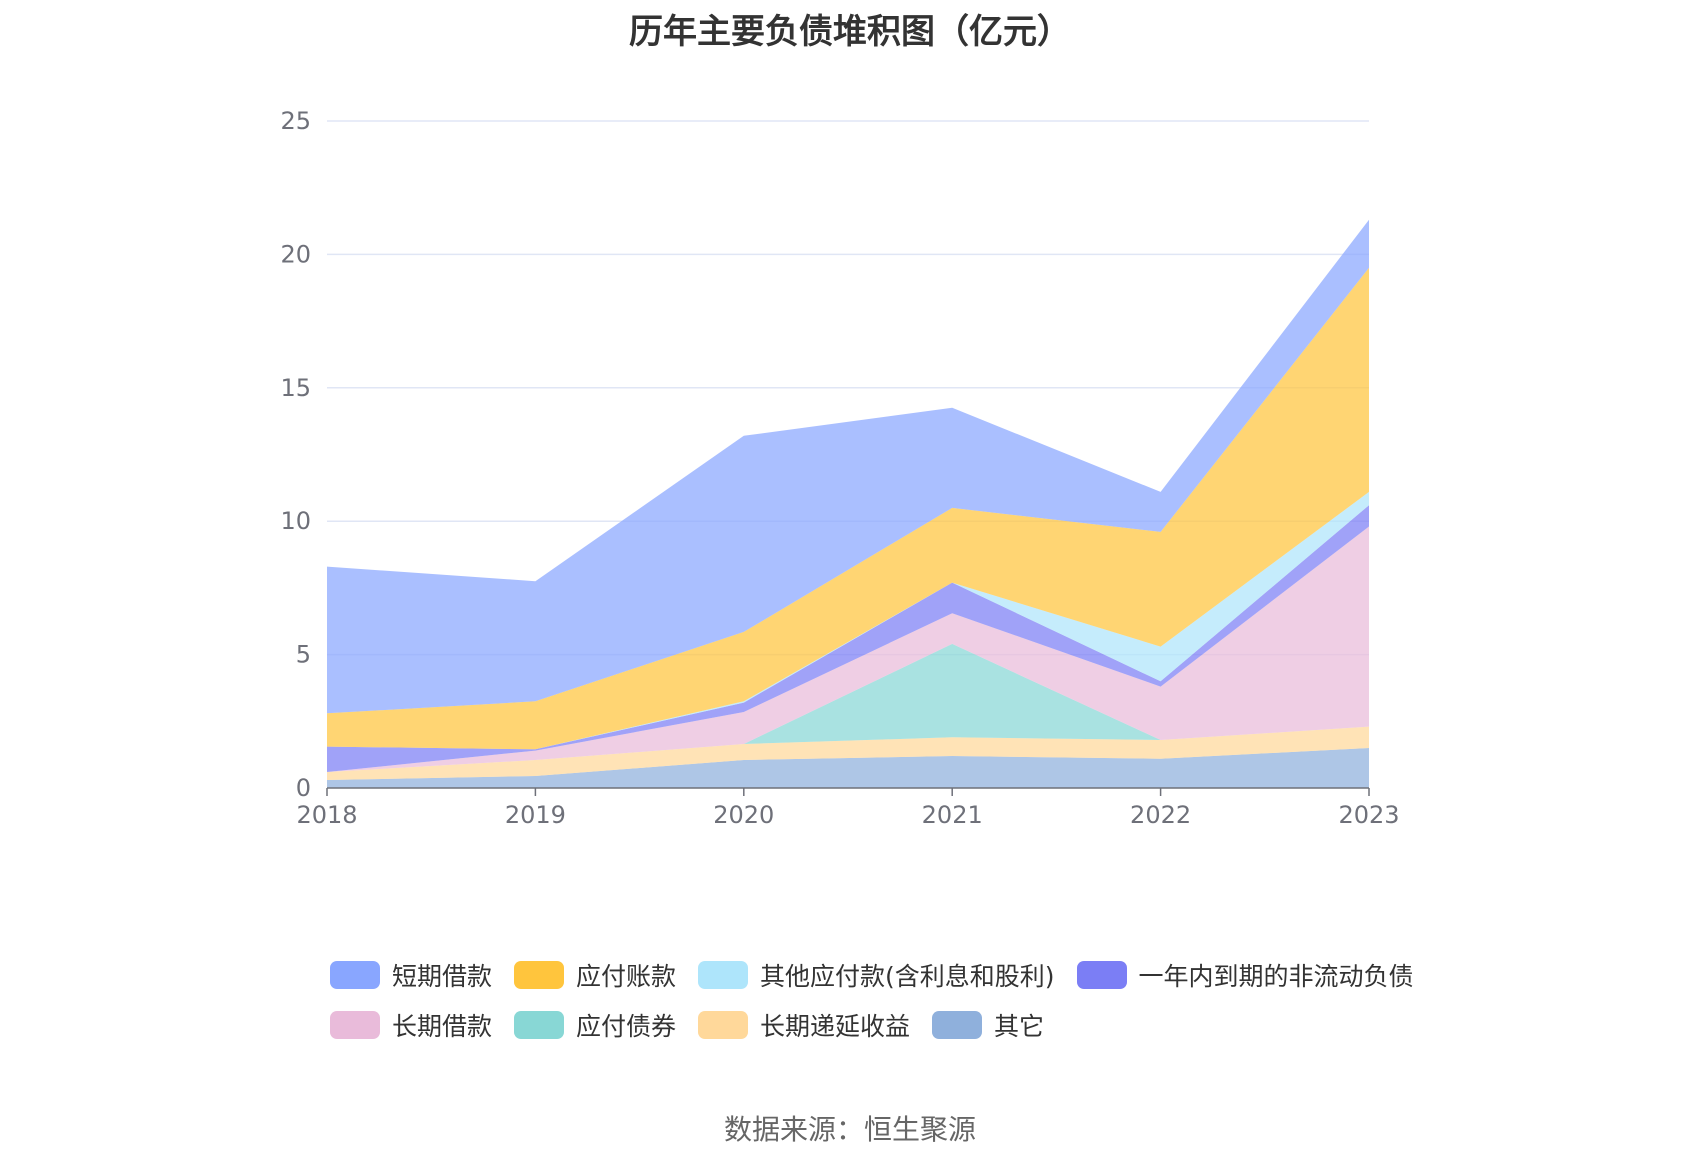  I want to click on legend-label: 应付债券, so click(626, 1026).